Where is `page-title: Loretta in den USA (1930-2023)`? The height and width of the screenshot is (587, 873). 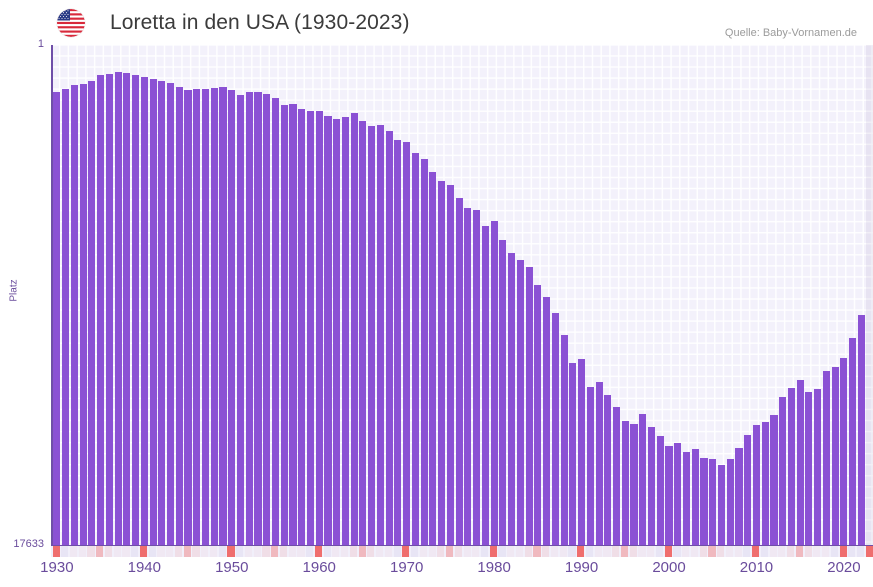
page-title: Loretta in den USA (1930-2023) is located at coordinates (260, 22).